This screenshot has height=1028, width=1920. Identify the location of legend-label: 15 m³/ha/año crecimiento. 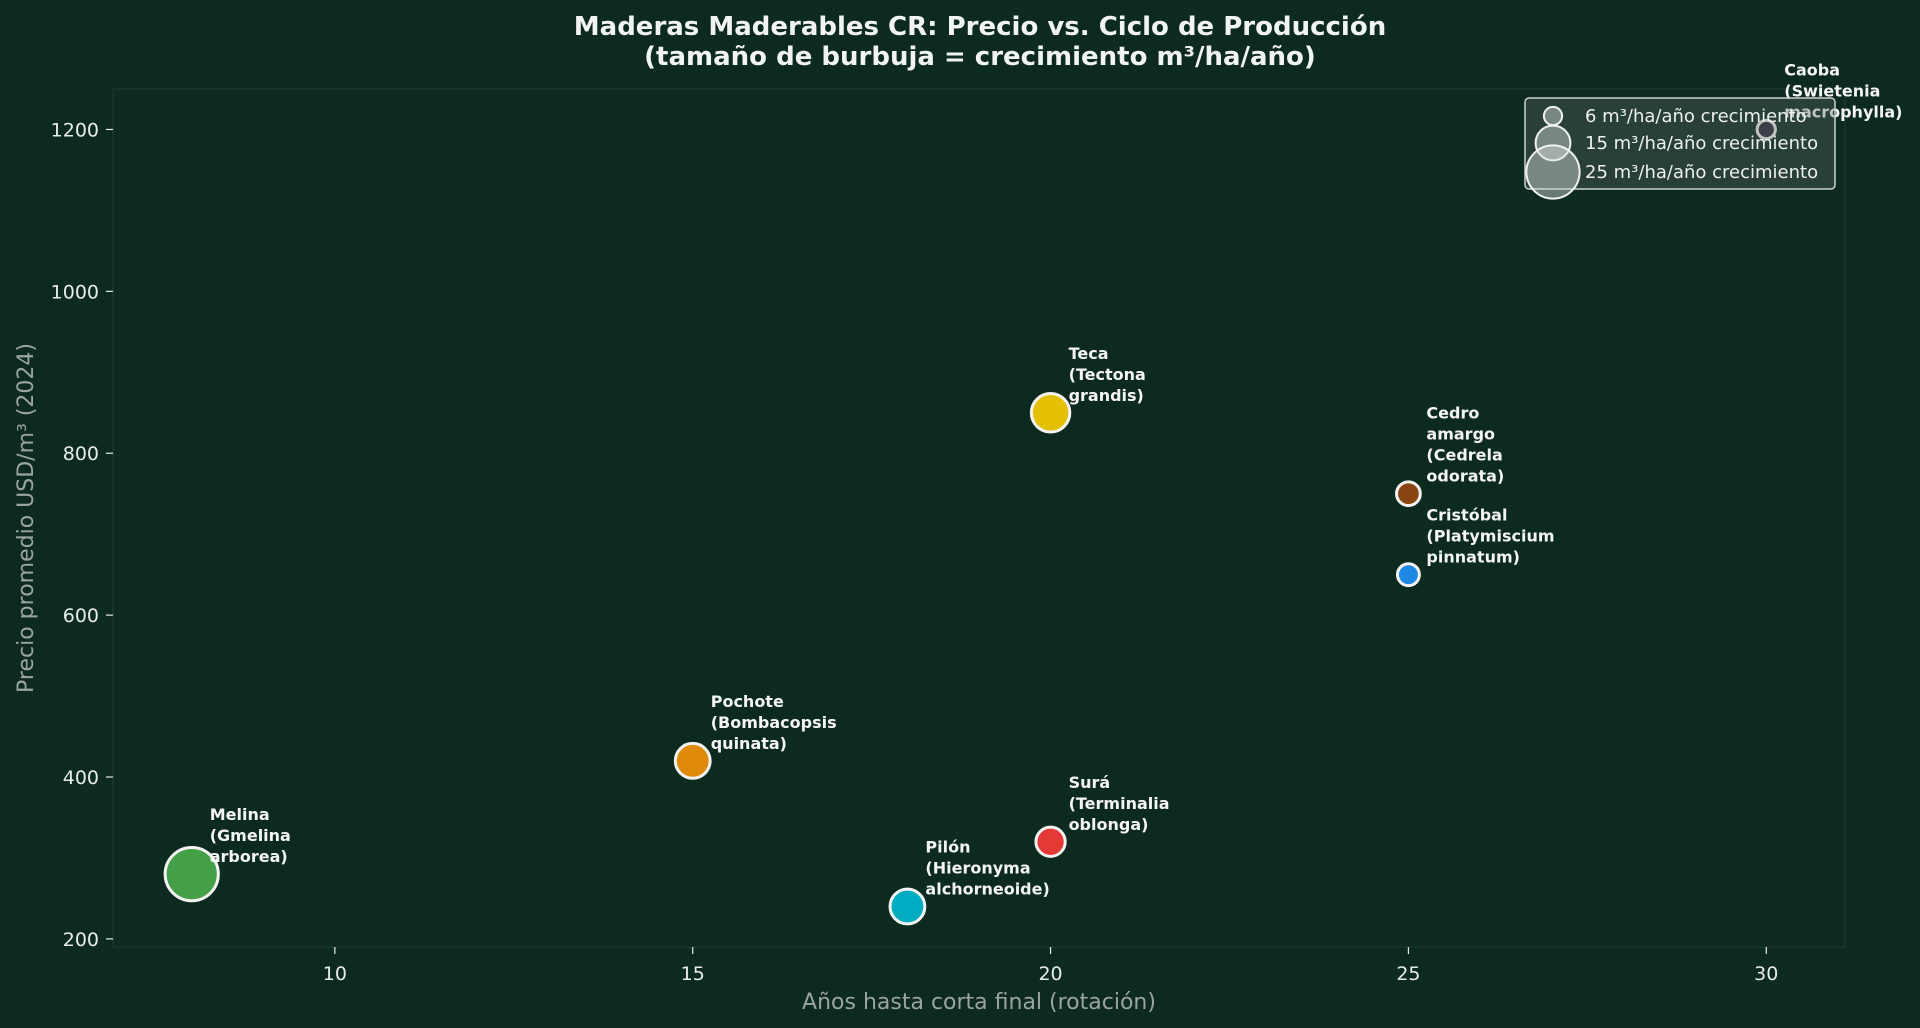
(1701, 143).